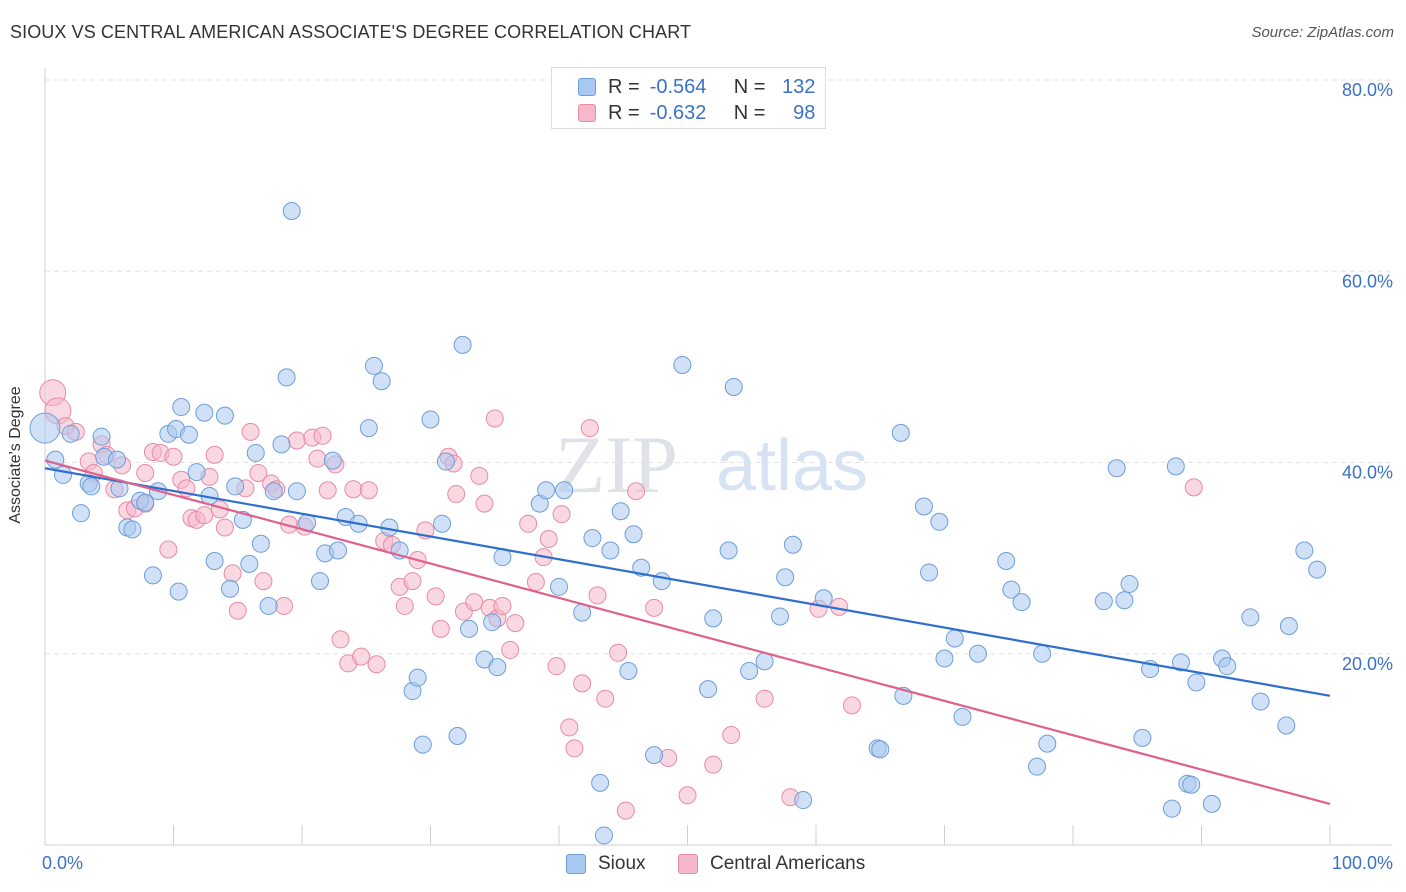  What do you see at coordinates (616, 464) in the screenshot?
I see `watermark-zip: ZIP` at bounding box center [616, 464].